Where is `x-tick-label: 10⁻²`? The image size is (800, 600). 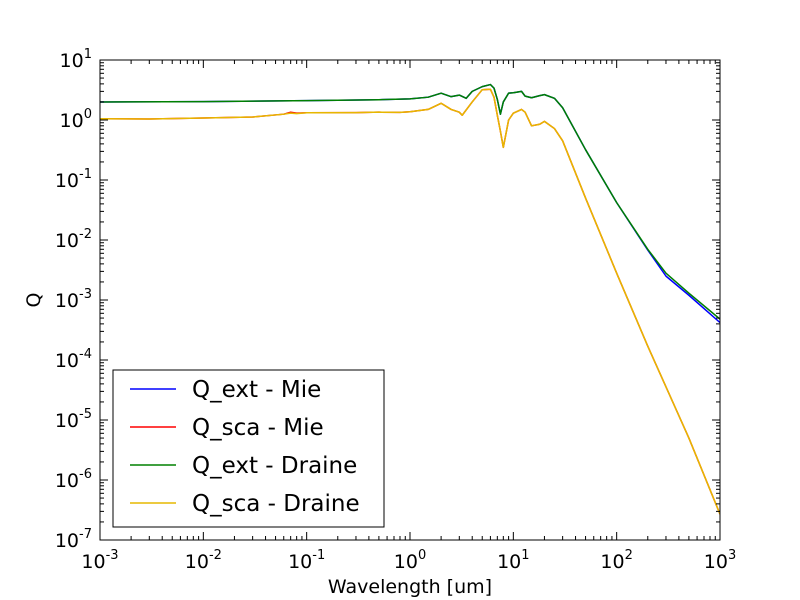 x-tick-label: 10⁻² is located at coordinates (203, 560).